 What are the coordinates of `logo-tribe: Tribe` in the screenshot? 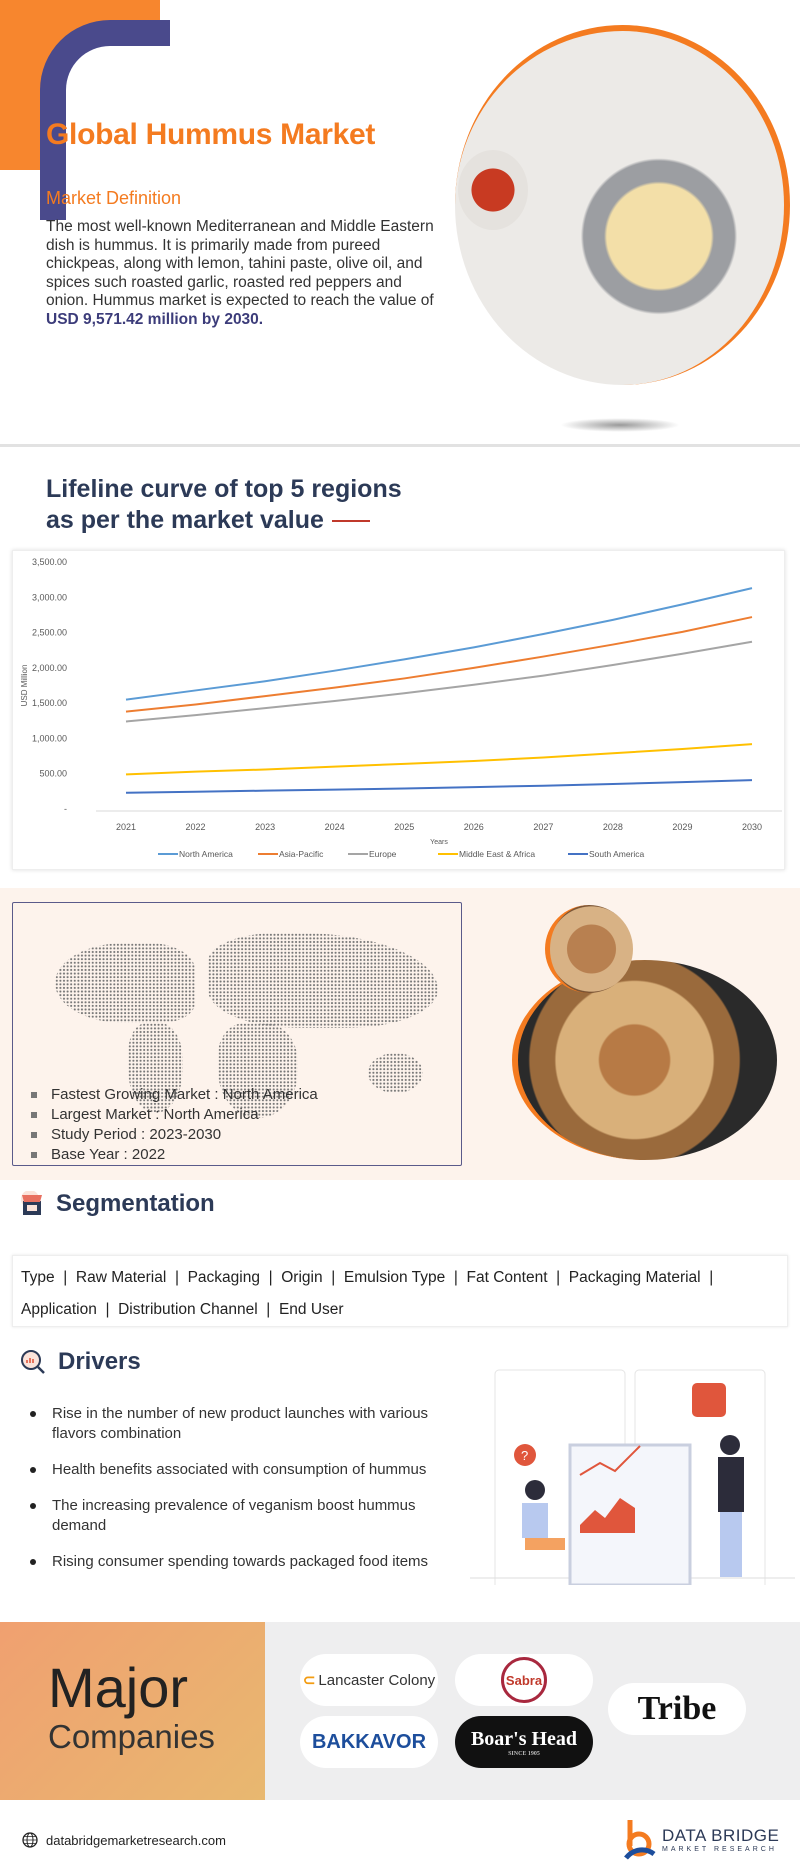 It's located at (677, 1709).